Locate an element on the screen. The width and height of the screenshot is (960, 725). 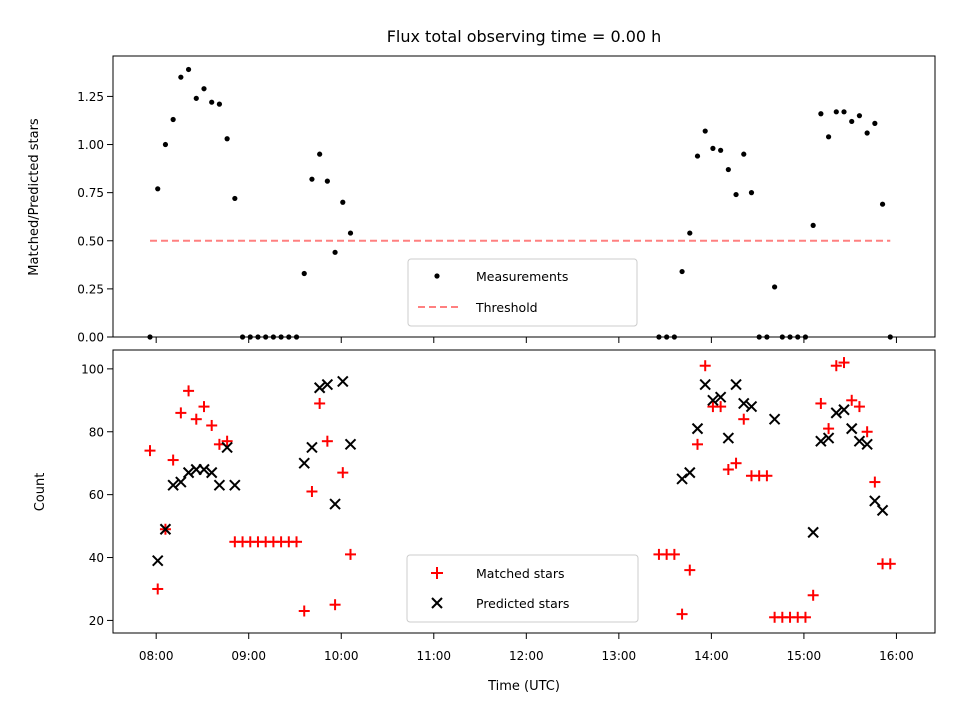
x-tick-label: 08:00 is located at coordinates (156, 656).